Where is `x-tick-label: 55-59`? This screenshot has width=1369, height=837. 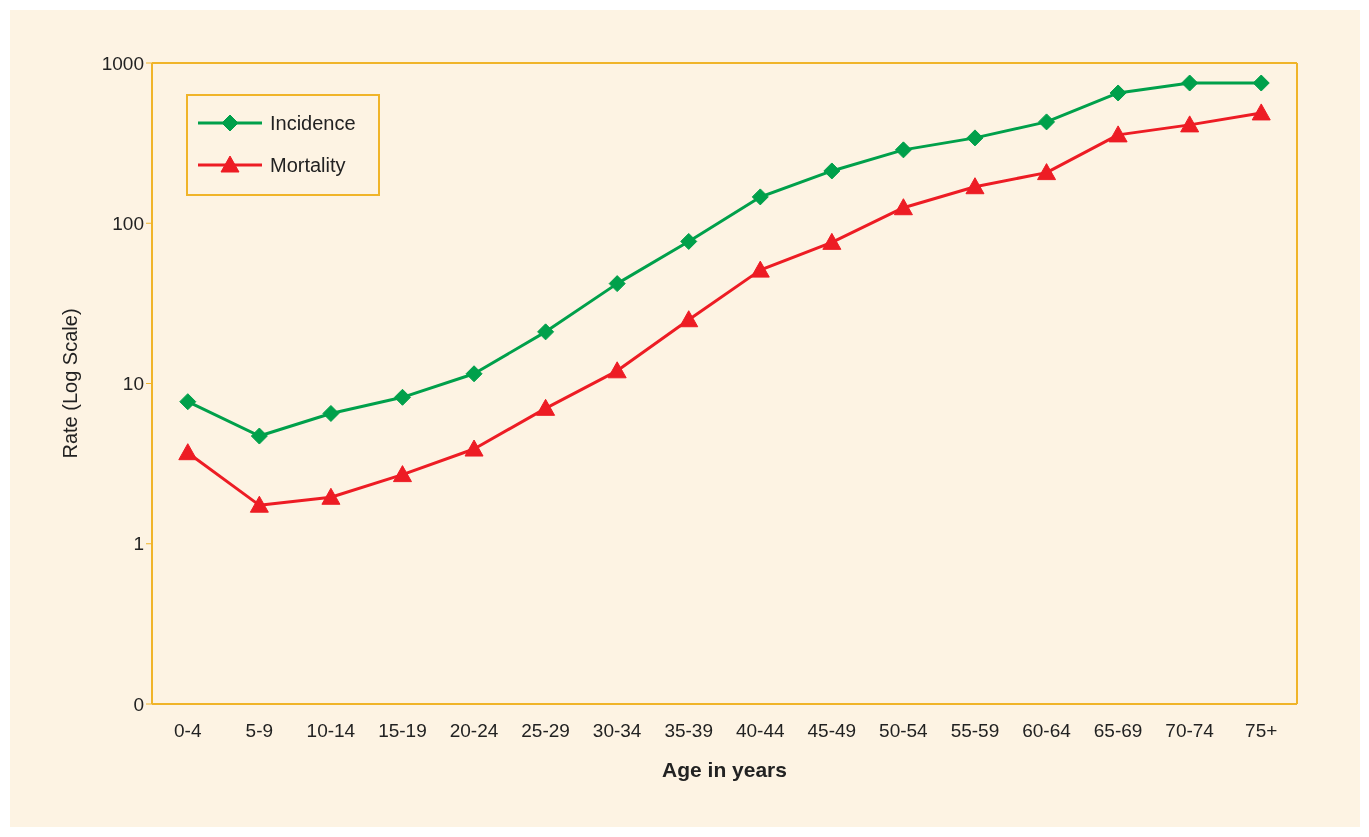 x-tick-label: 55-59 is located at coordinates (975, 731).